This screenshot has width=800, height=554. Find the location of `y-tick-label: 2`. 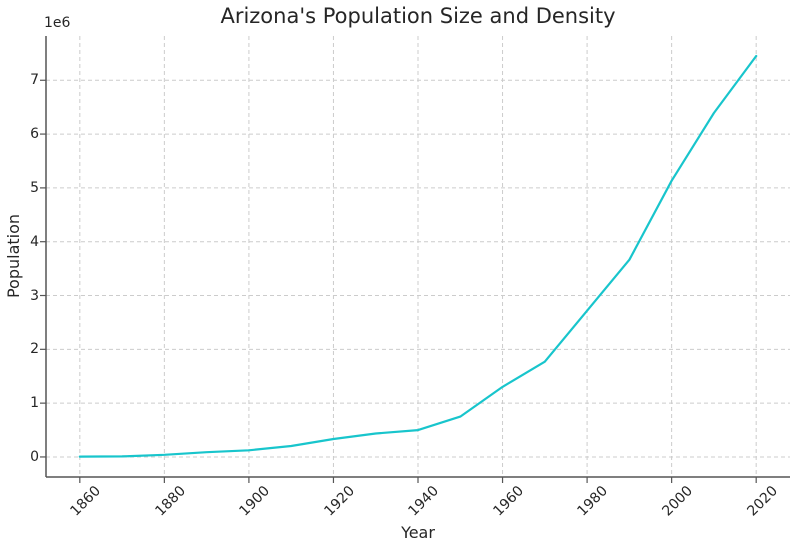

y-tick-label: 2 is located at coordinates (34, 349).